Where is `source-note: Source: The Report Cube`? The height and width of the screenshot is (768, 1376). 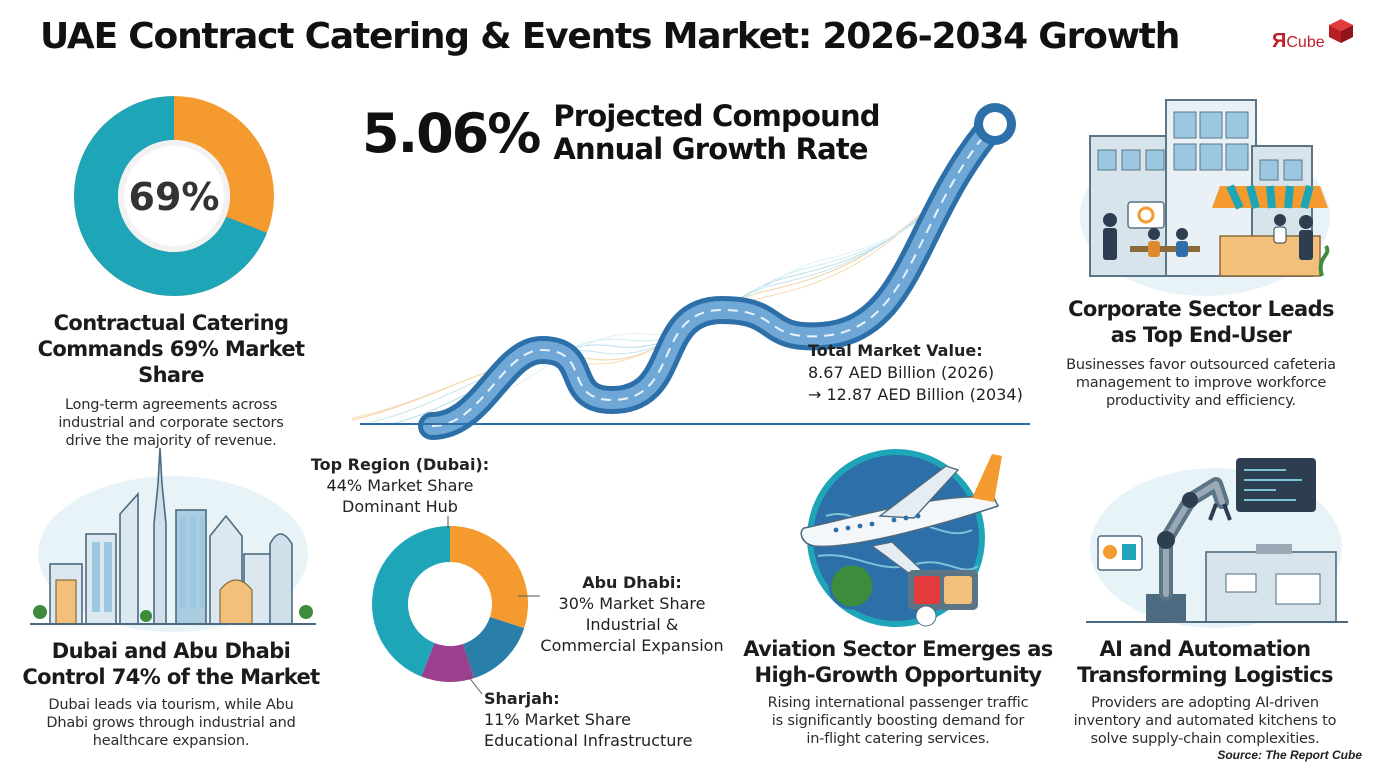 source-note: Source: The Report Cube is located at coordinates (1289, 755).